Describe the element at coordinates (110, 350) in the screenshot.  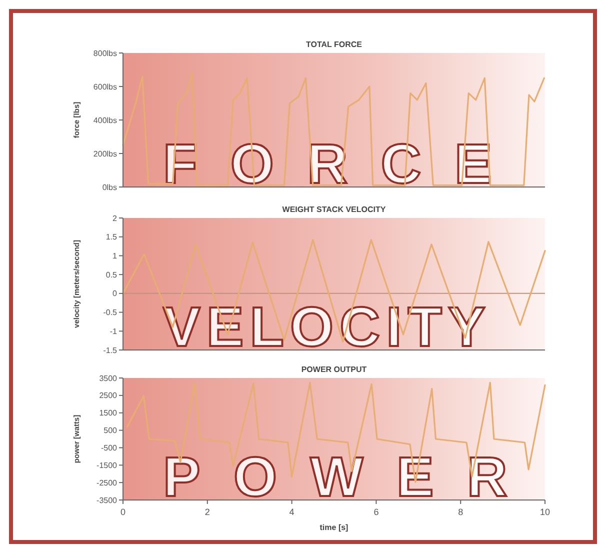
I see `y-tick-label: -1.5` at that location.